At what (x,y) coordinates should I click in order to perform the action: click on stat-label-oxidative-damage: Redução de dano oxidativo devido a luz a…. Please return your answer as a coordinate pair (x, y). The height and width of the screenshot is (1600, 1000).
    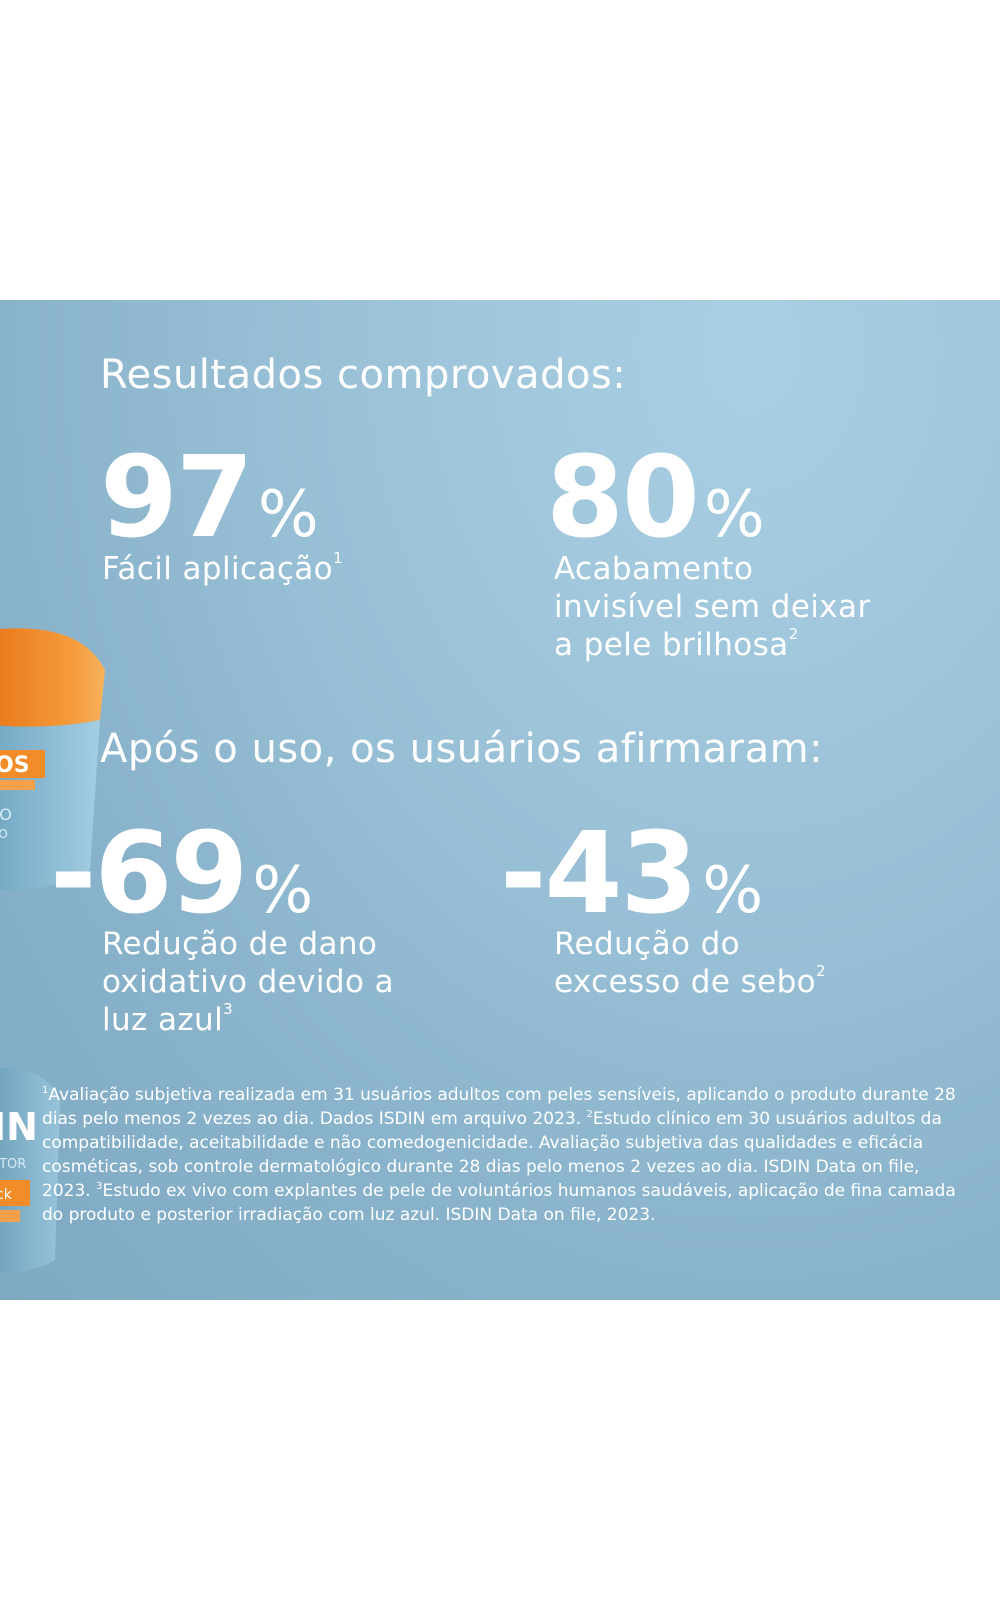
    Looking at the image, I should click on (248, 982).